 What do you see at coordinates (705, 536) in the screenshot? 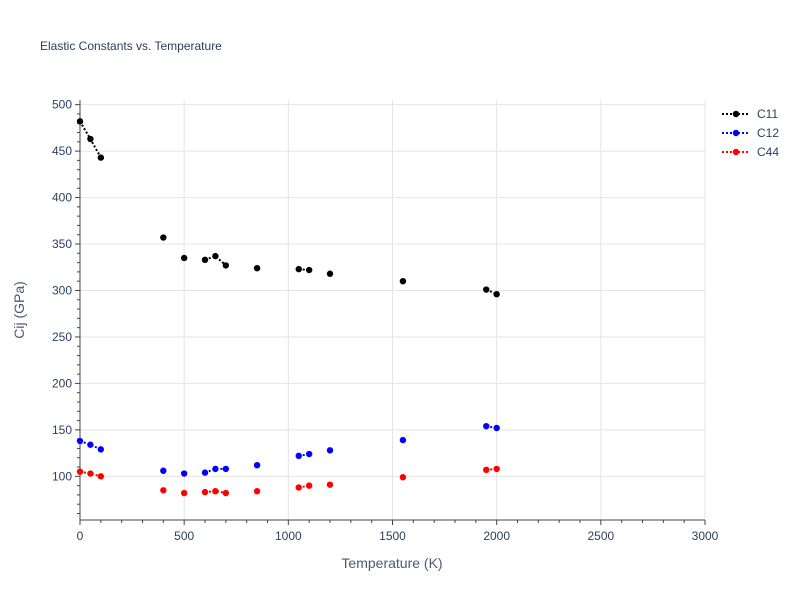
I see `x-tick-label: 3000` at bounding box center [705, 536].